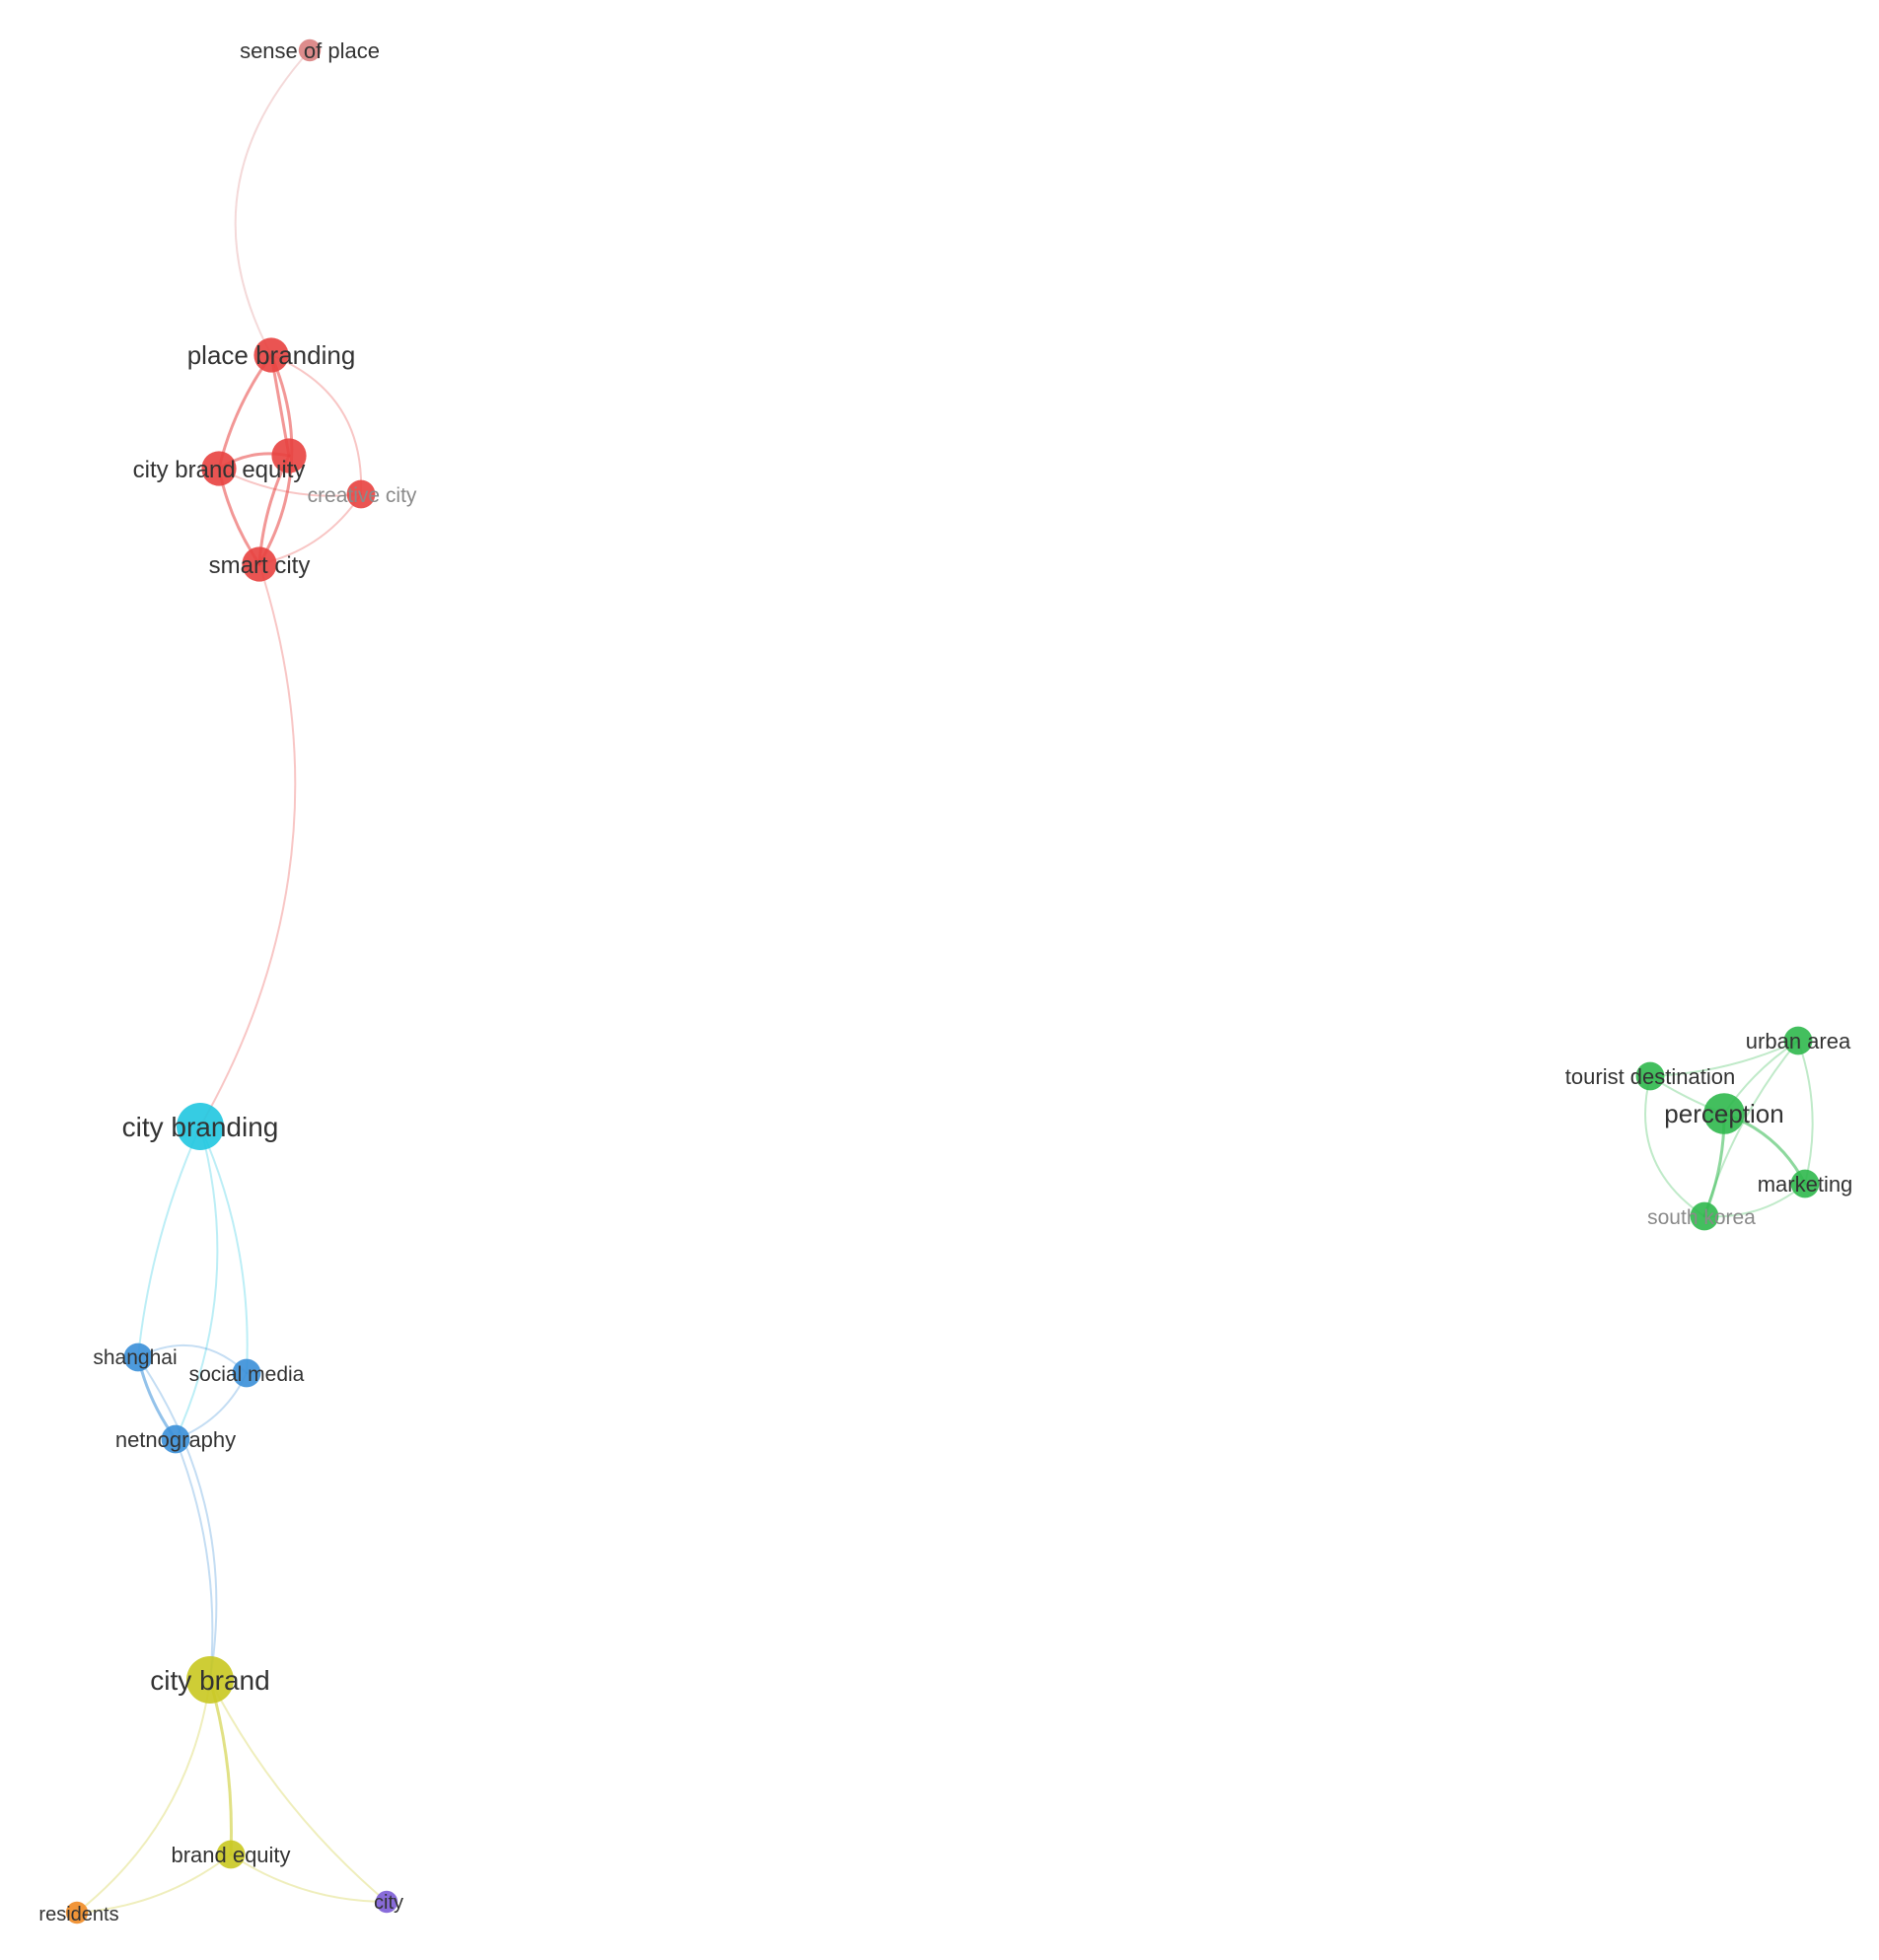  I want to click on label-perception: perception, so click(1724, 1114).